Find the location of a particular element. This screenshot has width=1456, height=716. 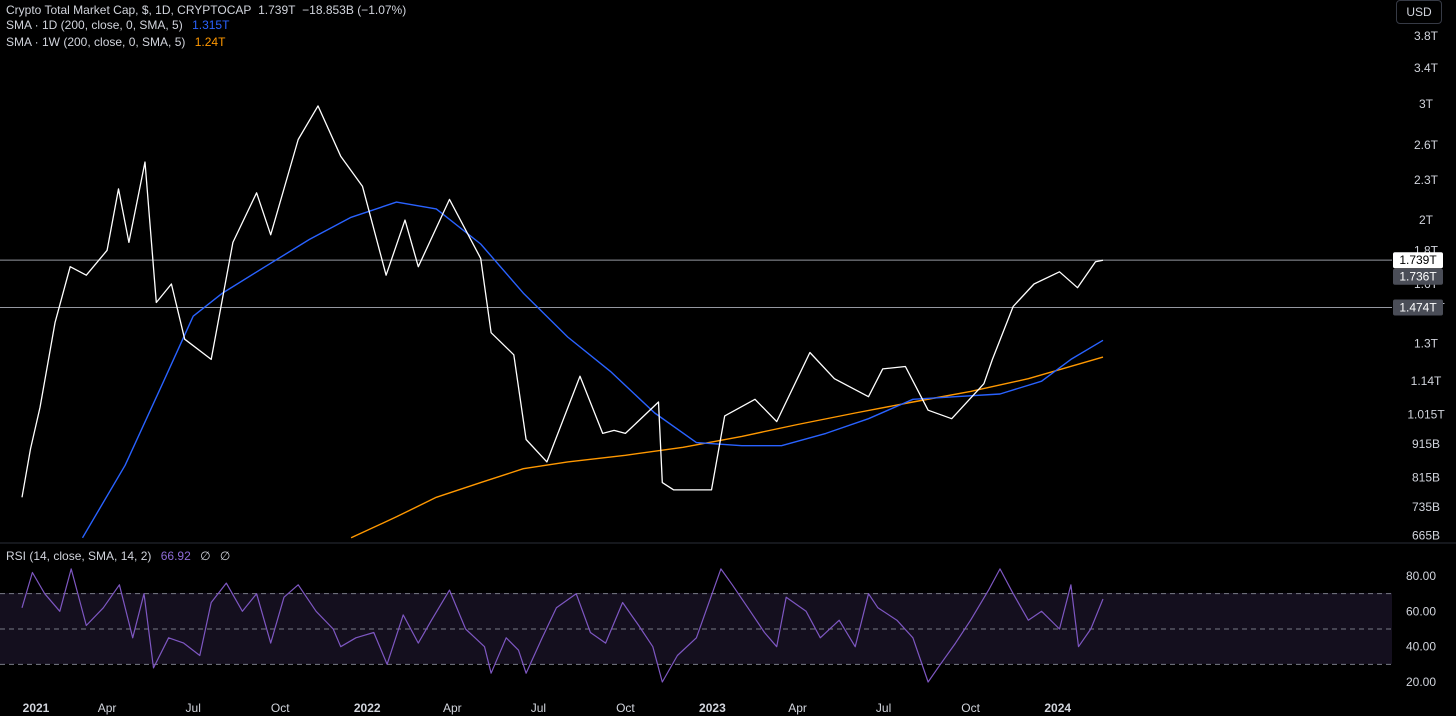

legend-sma-1d: SMA · 1D (200, close, 0, SMA, 5) 1.315T is located at coordinates (117, 25).